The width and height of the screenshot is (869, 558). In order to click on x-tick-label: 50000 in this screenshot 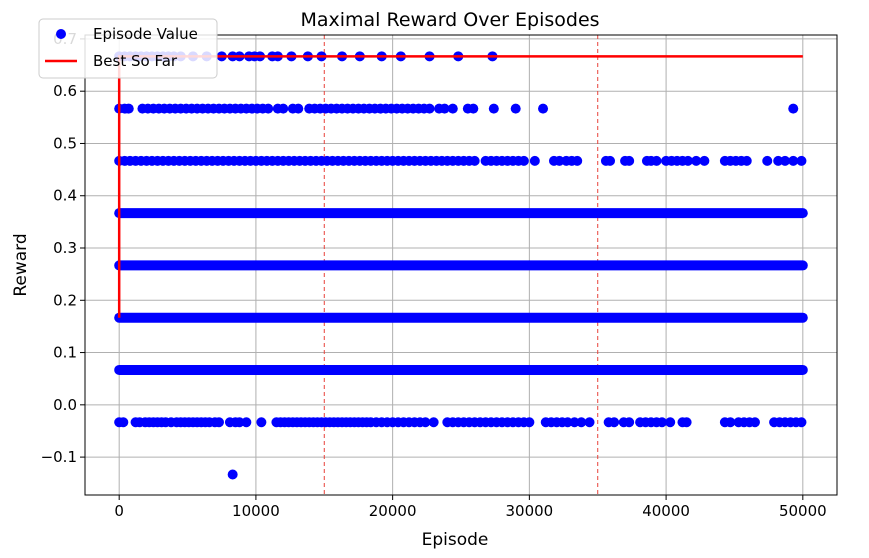, I will do `click(803, 511)`.